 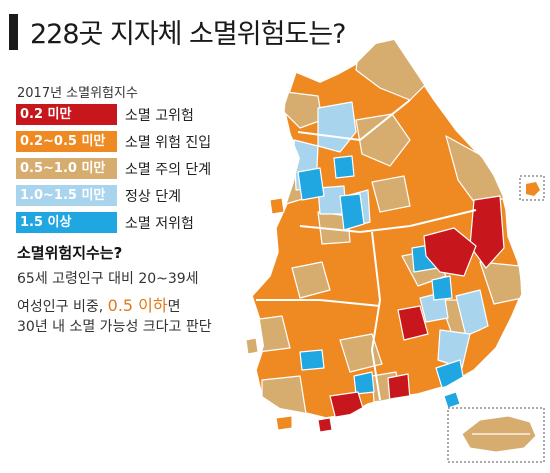 I want to click on jeju-inset-frame, so click(x=496, y=435).